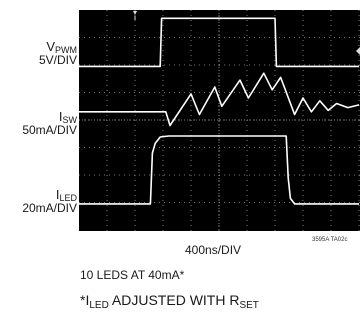 This screenshot has width=360, height=320. What do you see at coordinates (66, 50) in the screenshot?
I see `vpwm-sub: PWM` at bounding box center [66, 50].